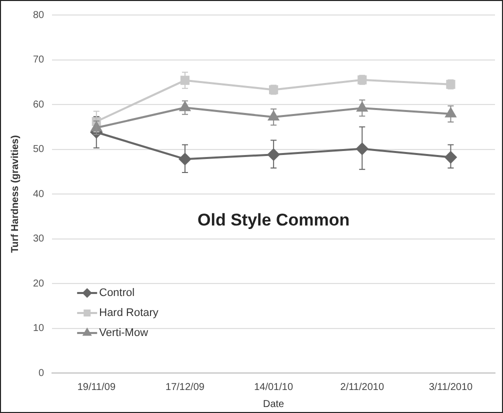 The width and height of the screenshot is (503, 413). Describe the element at coordinates (274, 387) in the screenshot. I see `x-tick-label: 14/01/10` at that location.